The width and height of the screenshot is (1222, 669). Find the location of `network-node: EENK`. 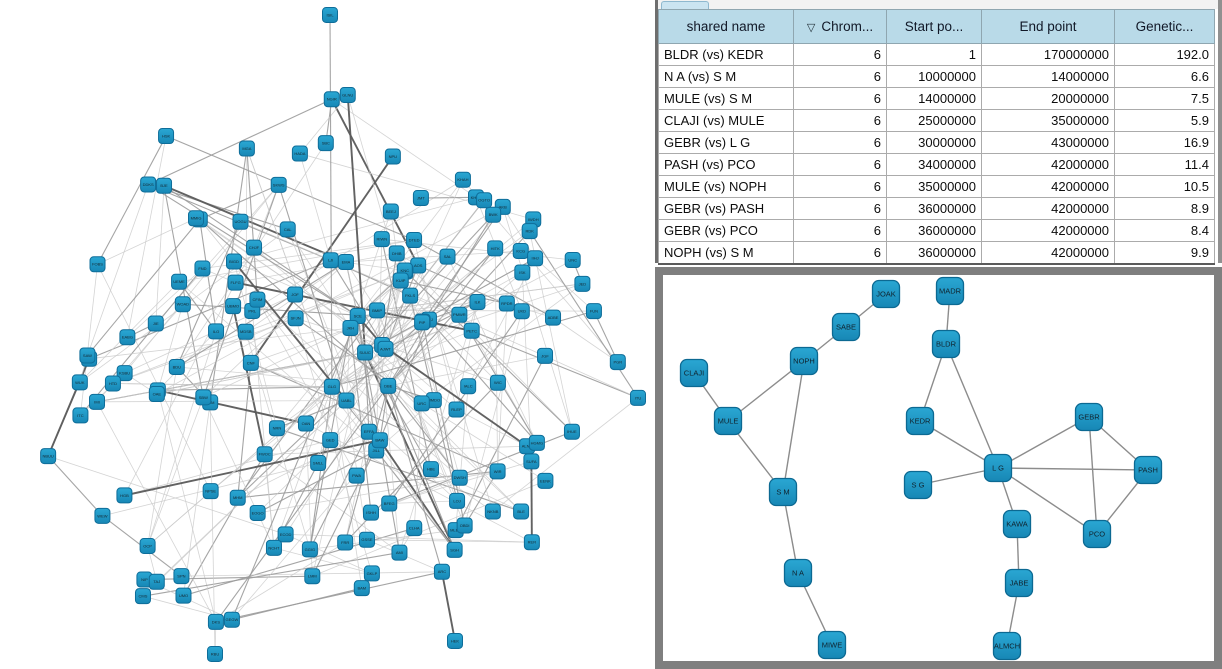

network-node: EENK is located at coordinates (545, 480).